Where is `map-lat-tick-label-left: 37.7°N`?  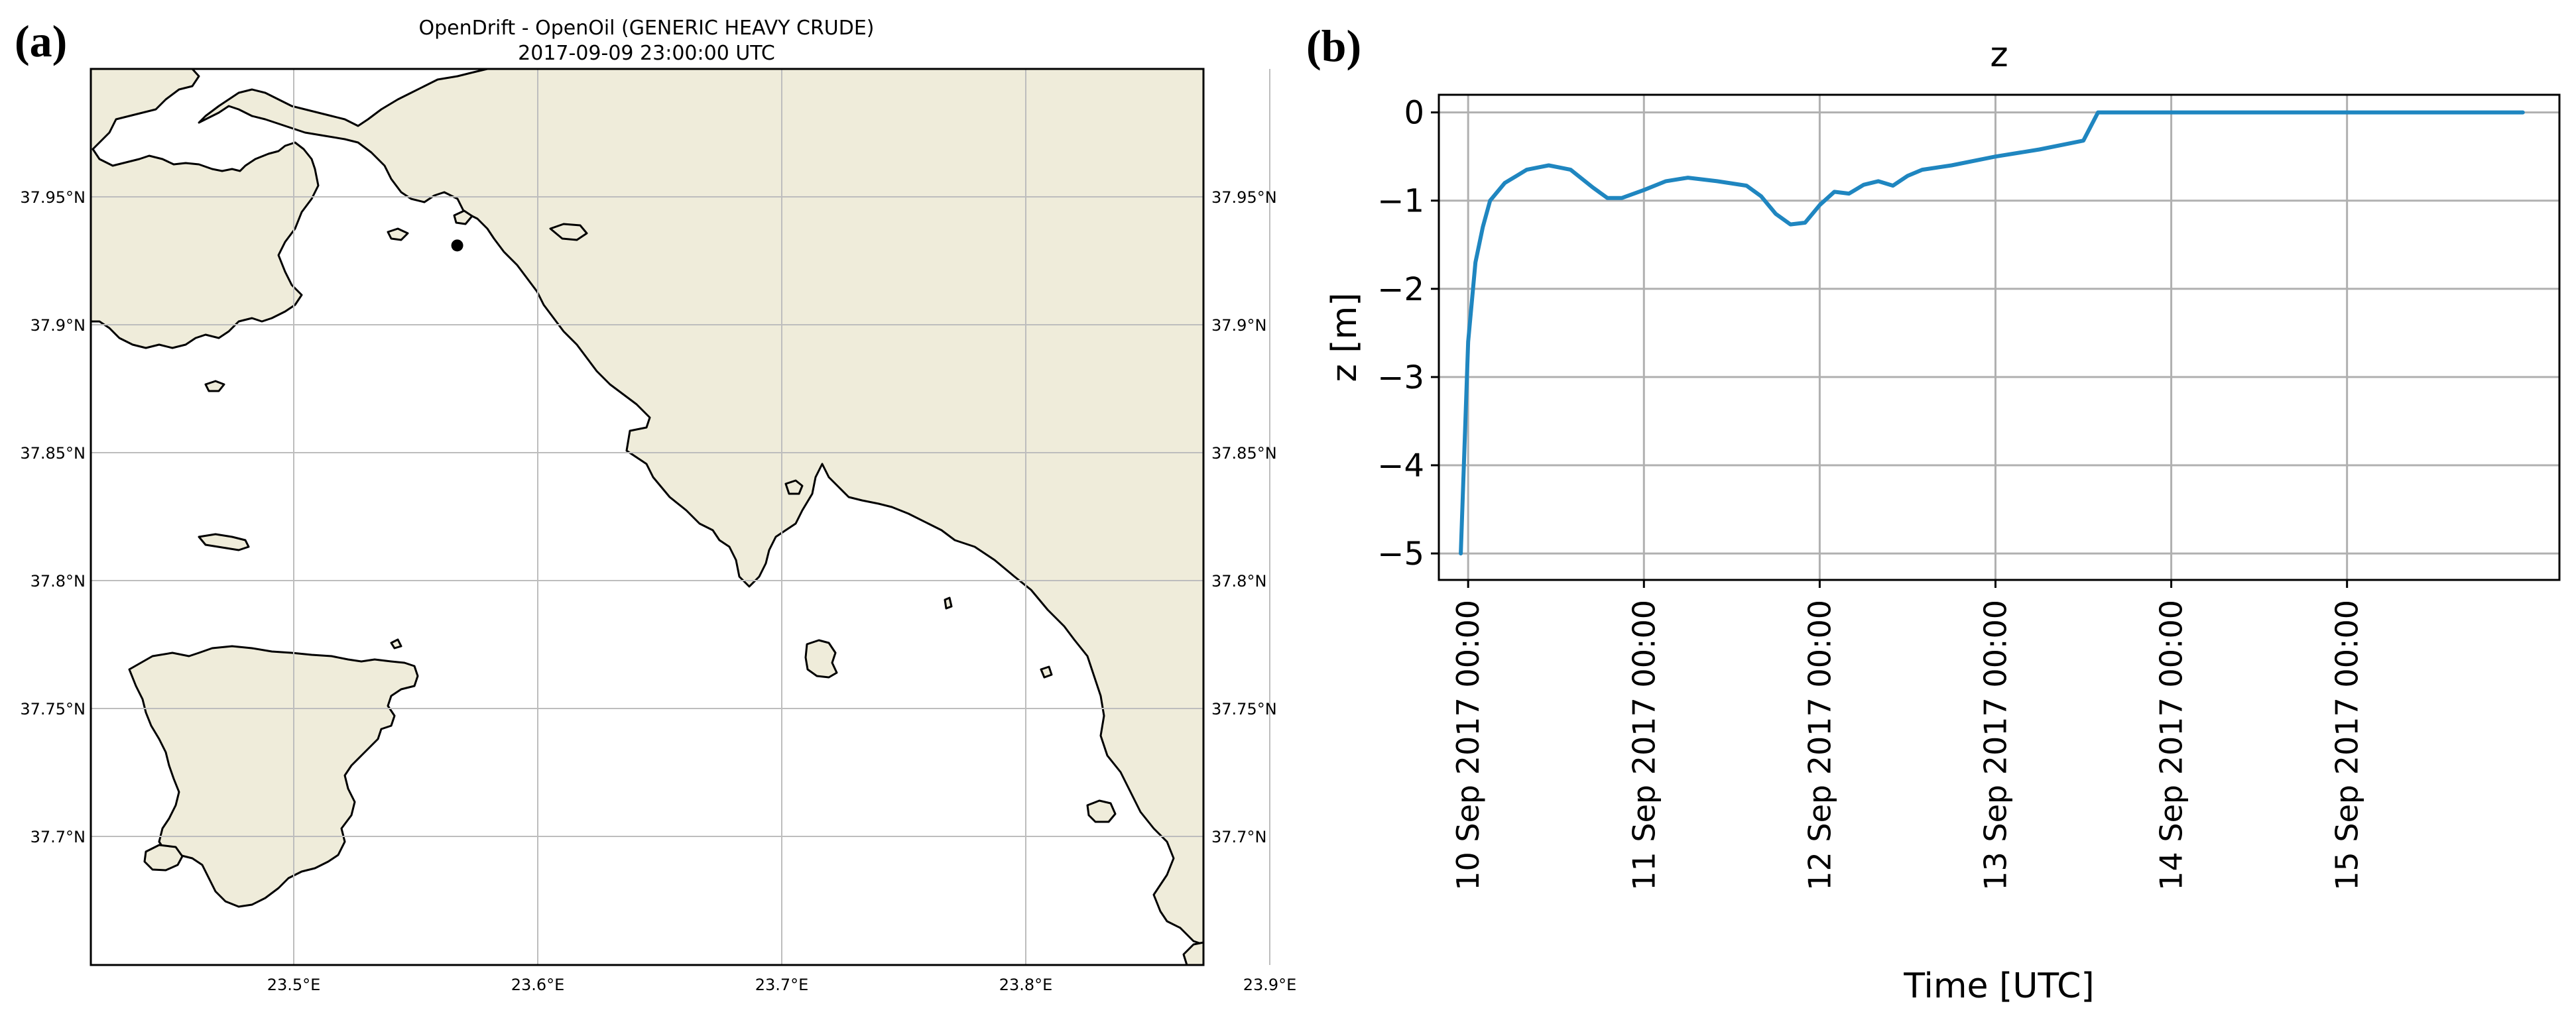
map-lat-tick-label-left: 37.7°N is located at coordinates (58, 837).